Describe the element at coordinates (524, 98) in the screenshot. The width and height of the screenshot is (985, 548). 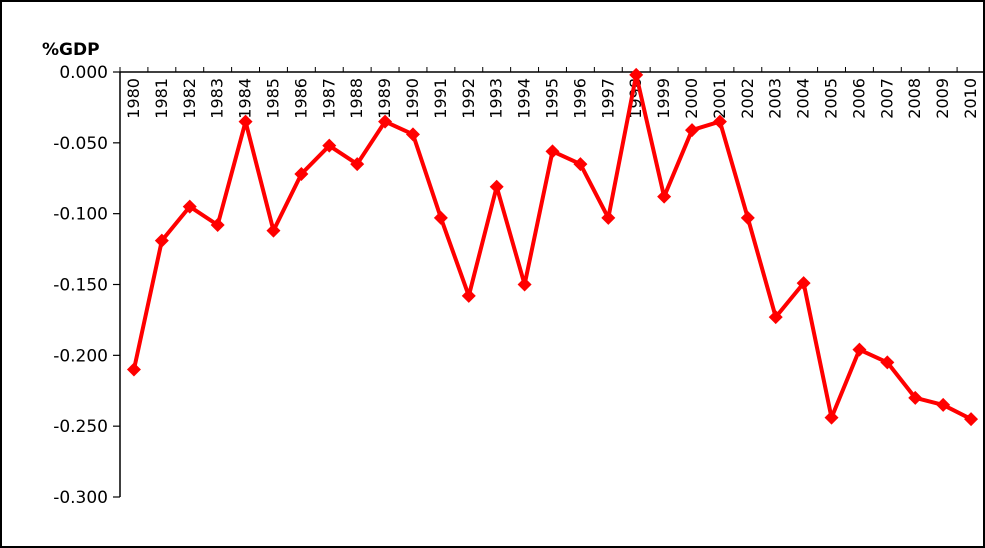
I see `category-label: 1994` at that location.